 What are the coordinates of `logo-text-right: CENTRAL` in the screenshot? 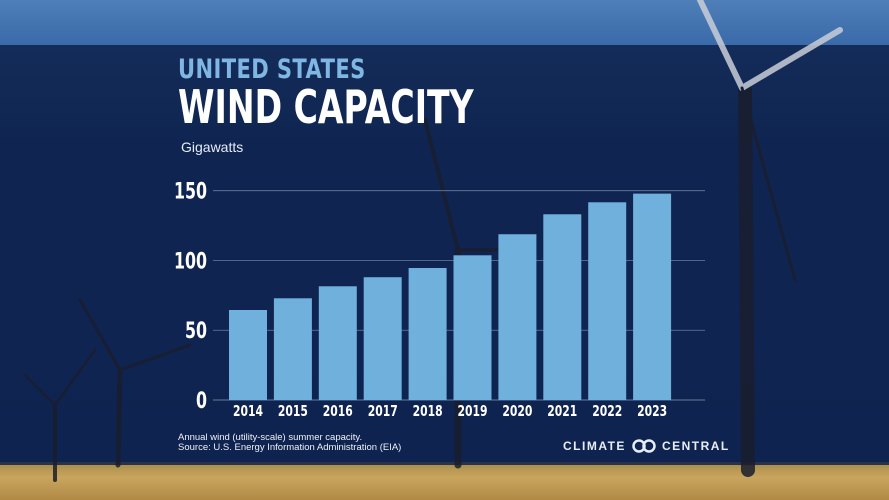 It's located at (695, 446).